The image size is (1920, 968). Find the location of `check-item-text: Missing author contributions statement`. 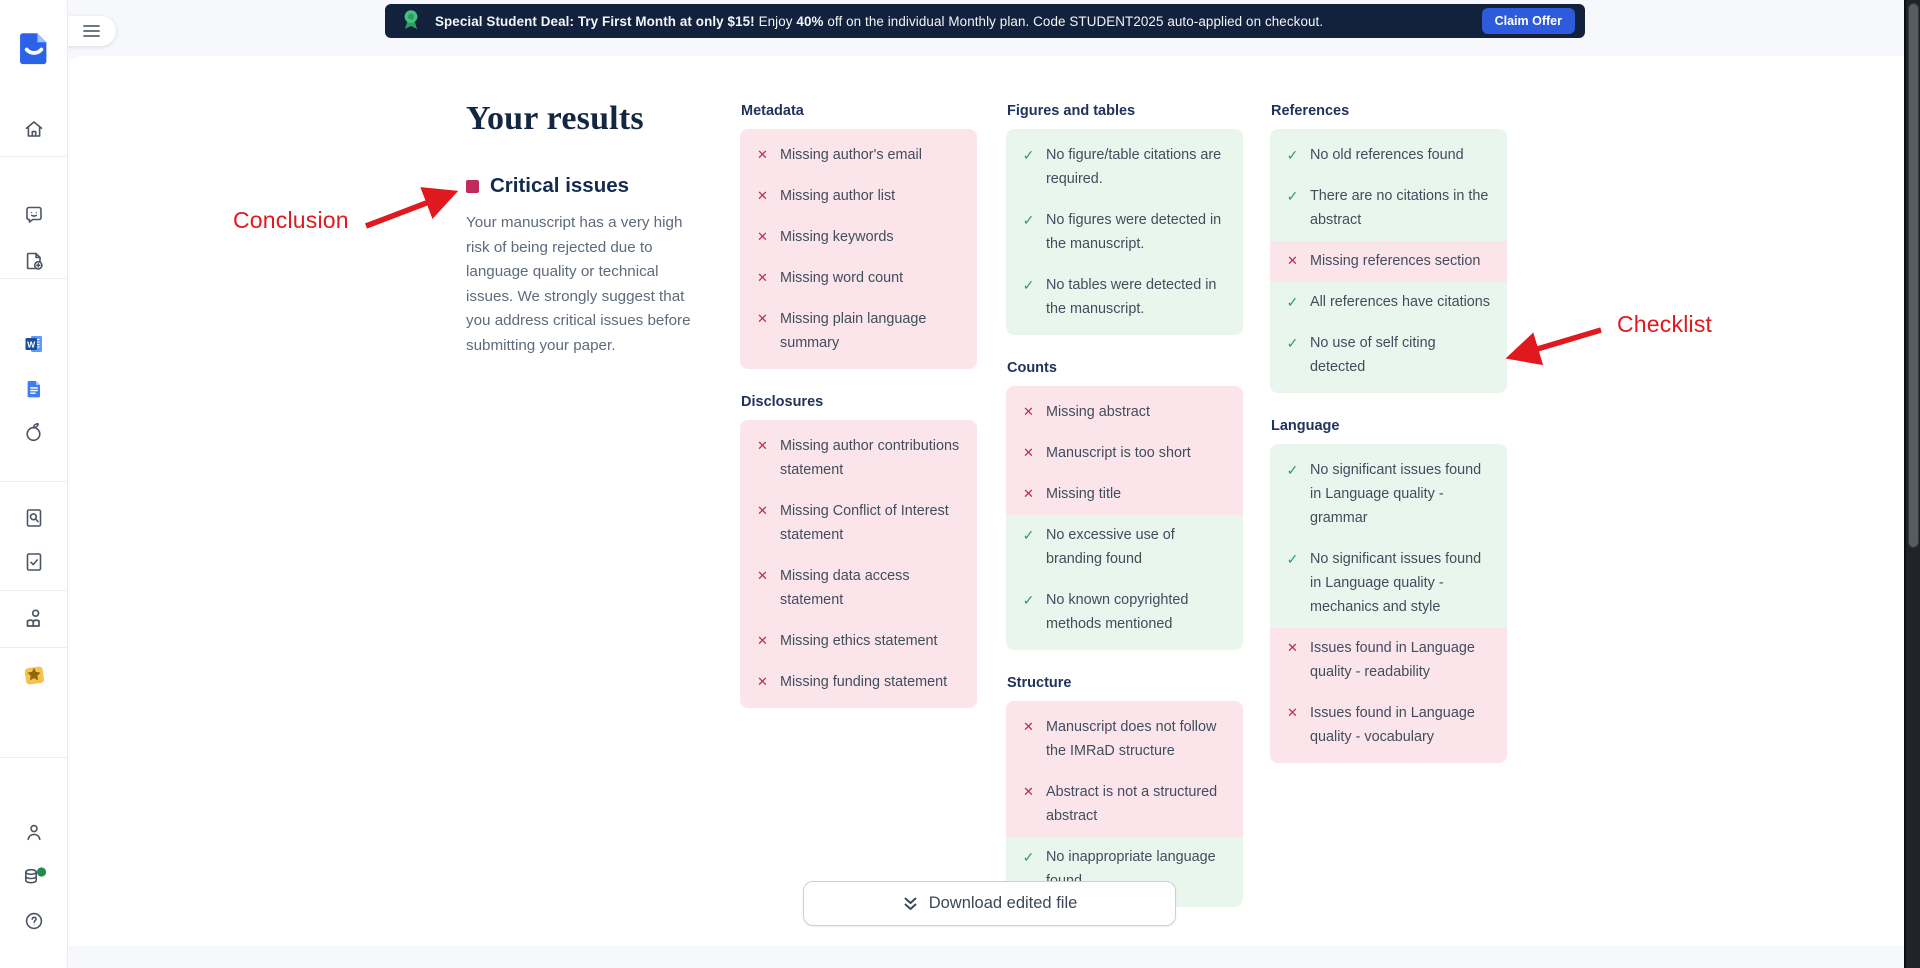

check-item-text: Missing author contributions statement is located at coordinates (870, 458).